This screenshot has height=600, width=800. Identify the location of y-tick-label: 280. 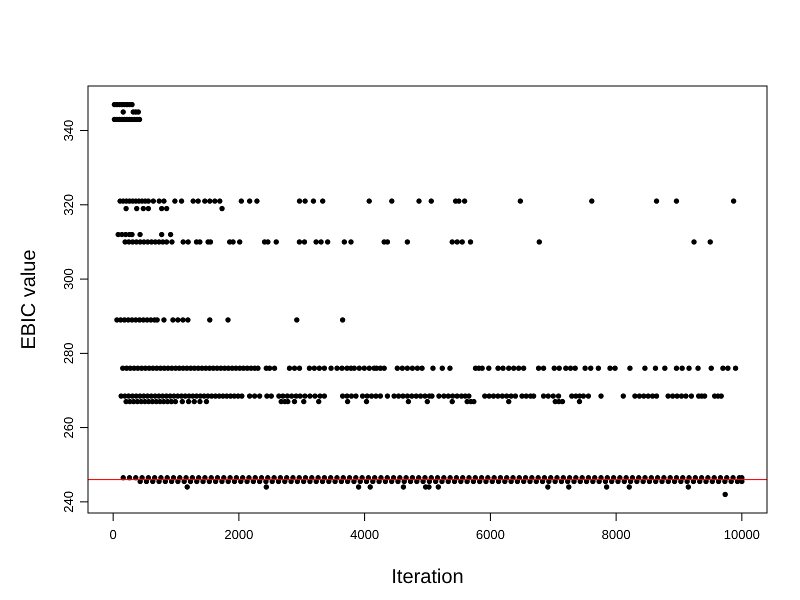
(68, 353).